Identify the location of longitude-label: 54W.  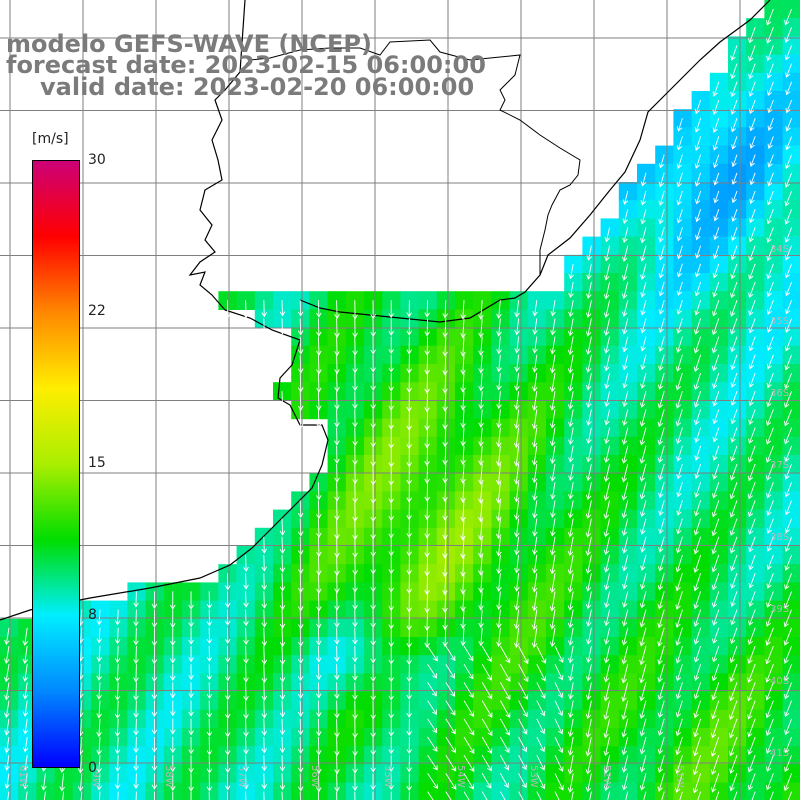
(460, 776).